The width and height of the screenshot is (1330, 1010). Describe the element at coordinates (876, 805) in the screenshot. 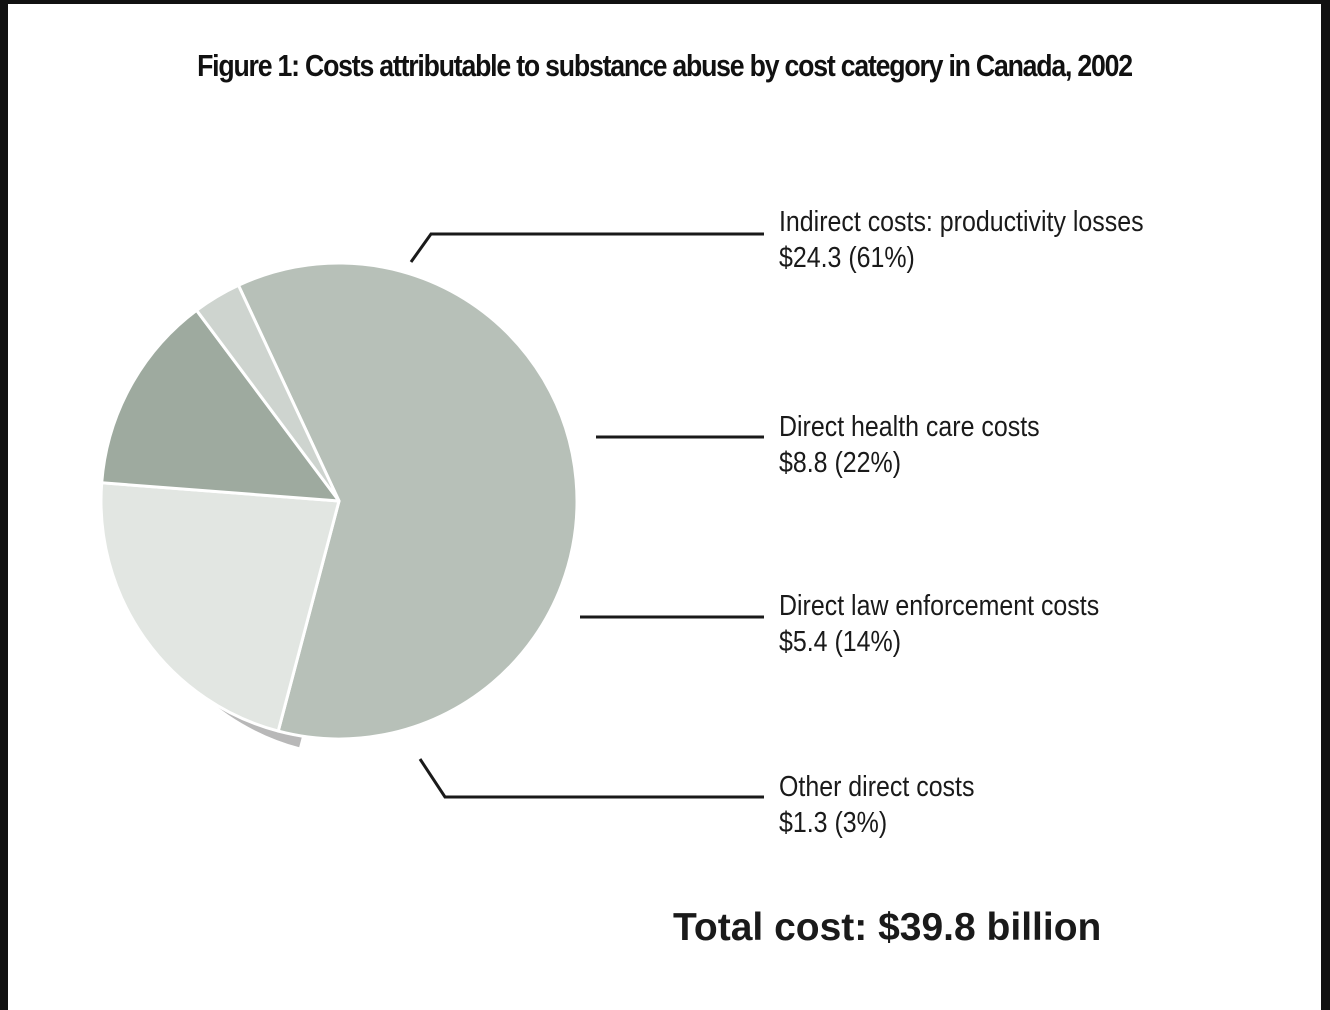

I see `label-other-direct-costs: Other direct costs $1.3 (3%)` at that location.